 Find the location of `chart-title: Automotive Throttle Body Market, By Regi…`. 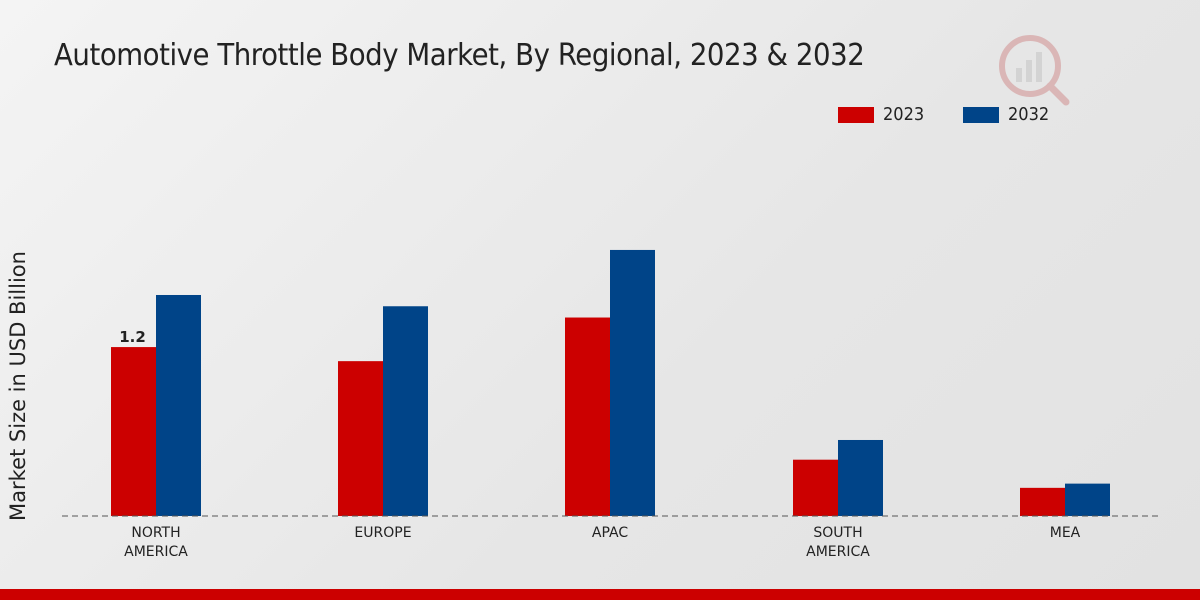

chart-title: Automotive Throttle Body Market, By Regi… is located at coordinates (459, 55).